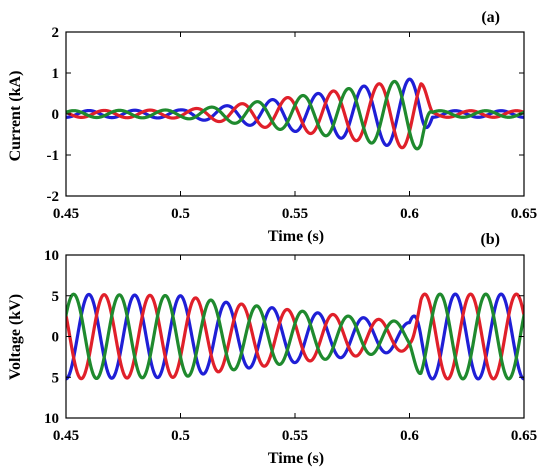 The width and height of the screenshot is (550, 472). I want to click on voltage-x-tick-label: 0.55, so click(295, 436).